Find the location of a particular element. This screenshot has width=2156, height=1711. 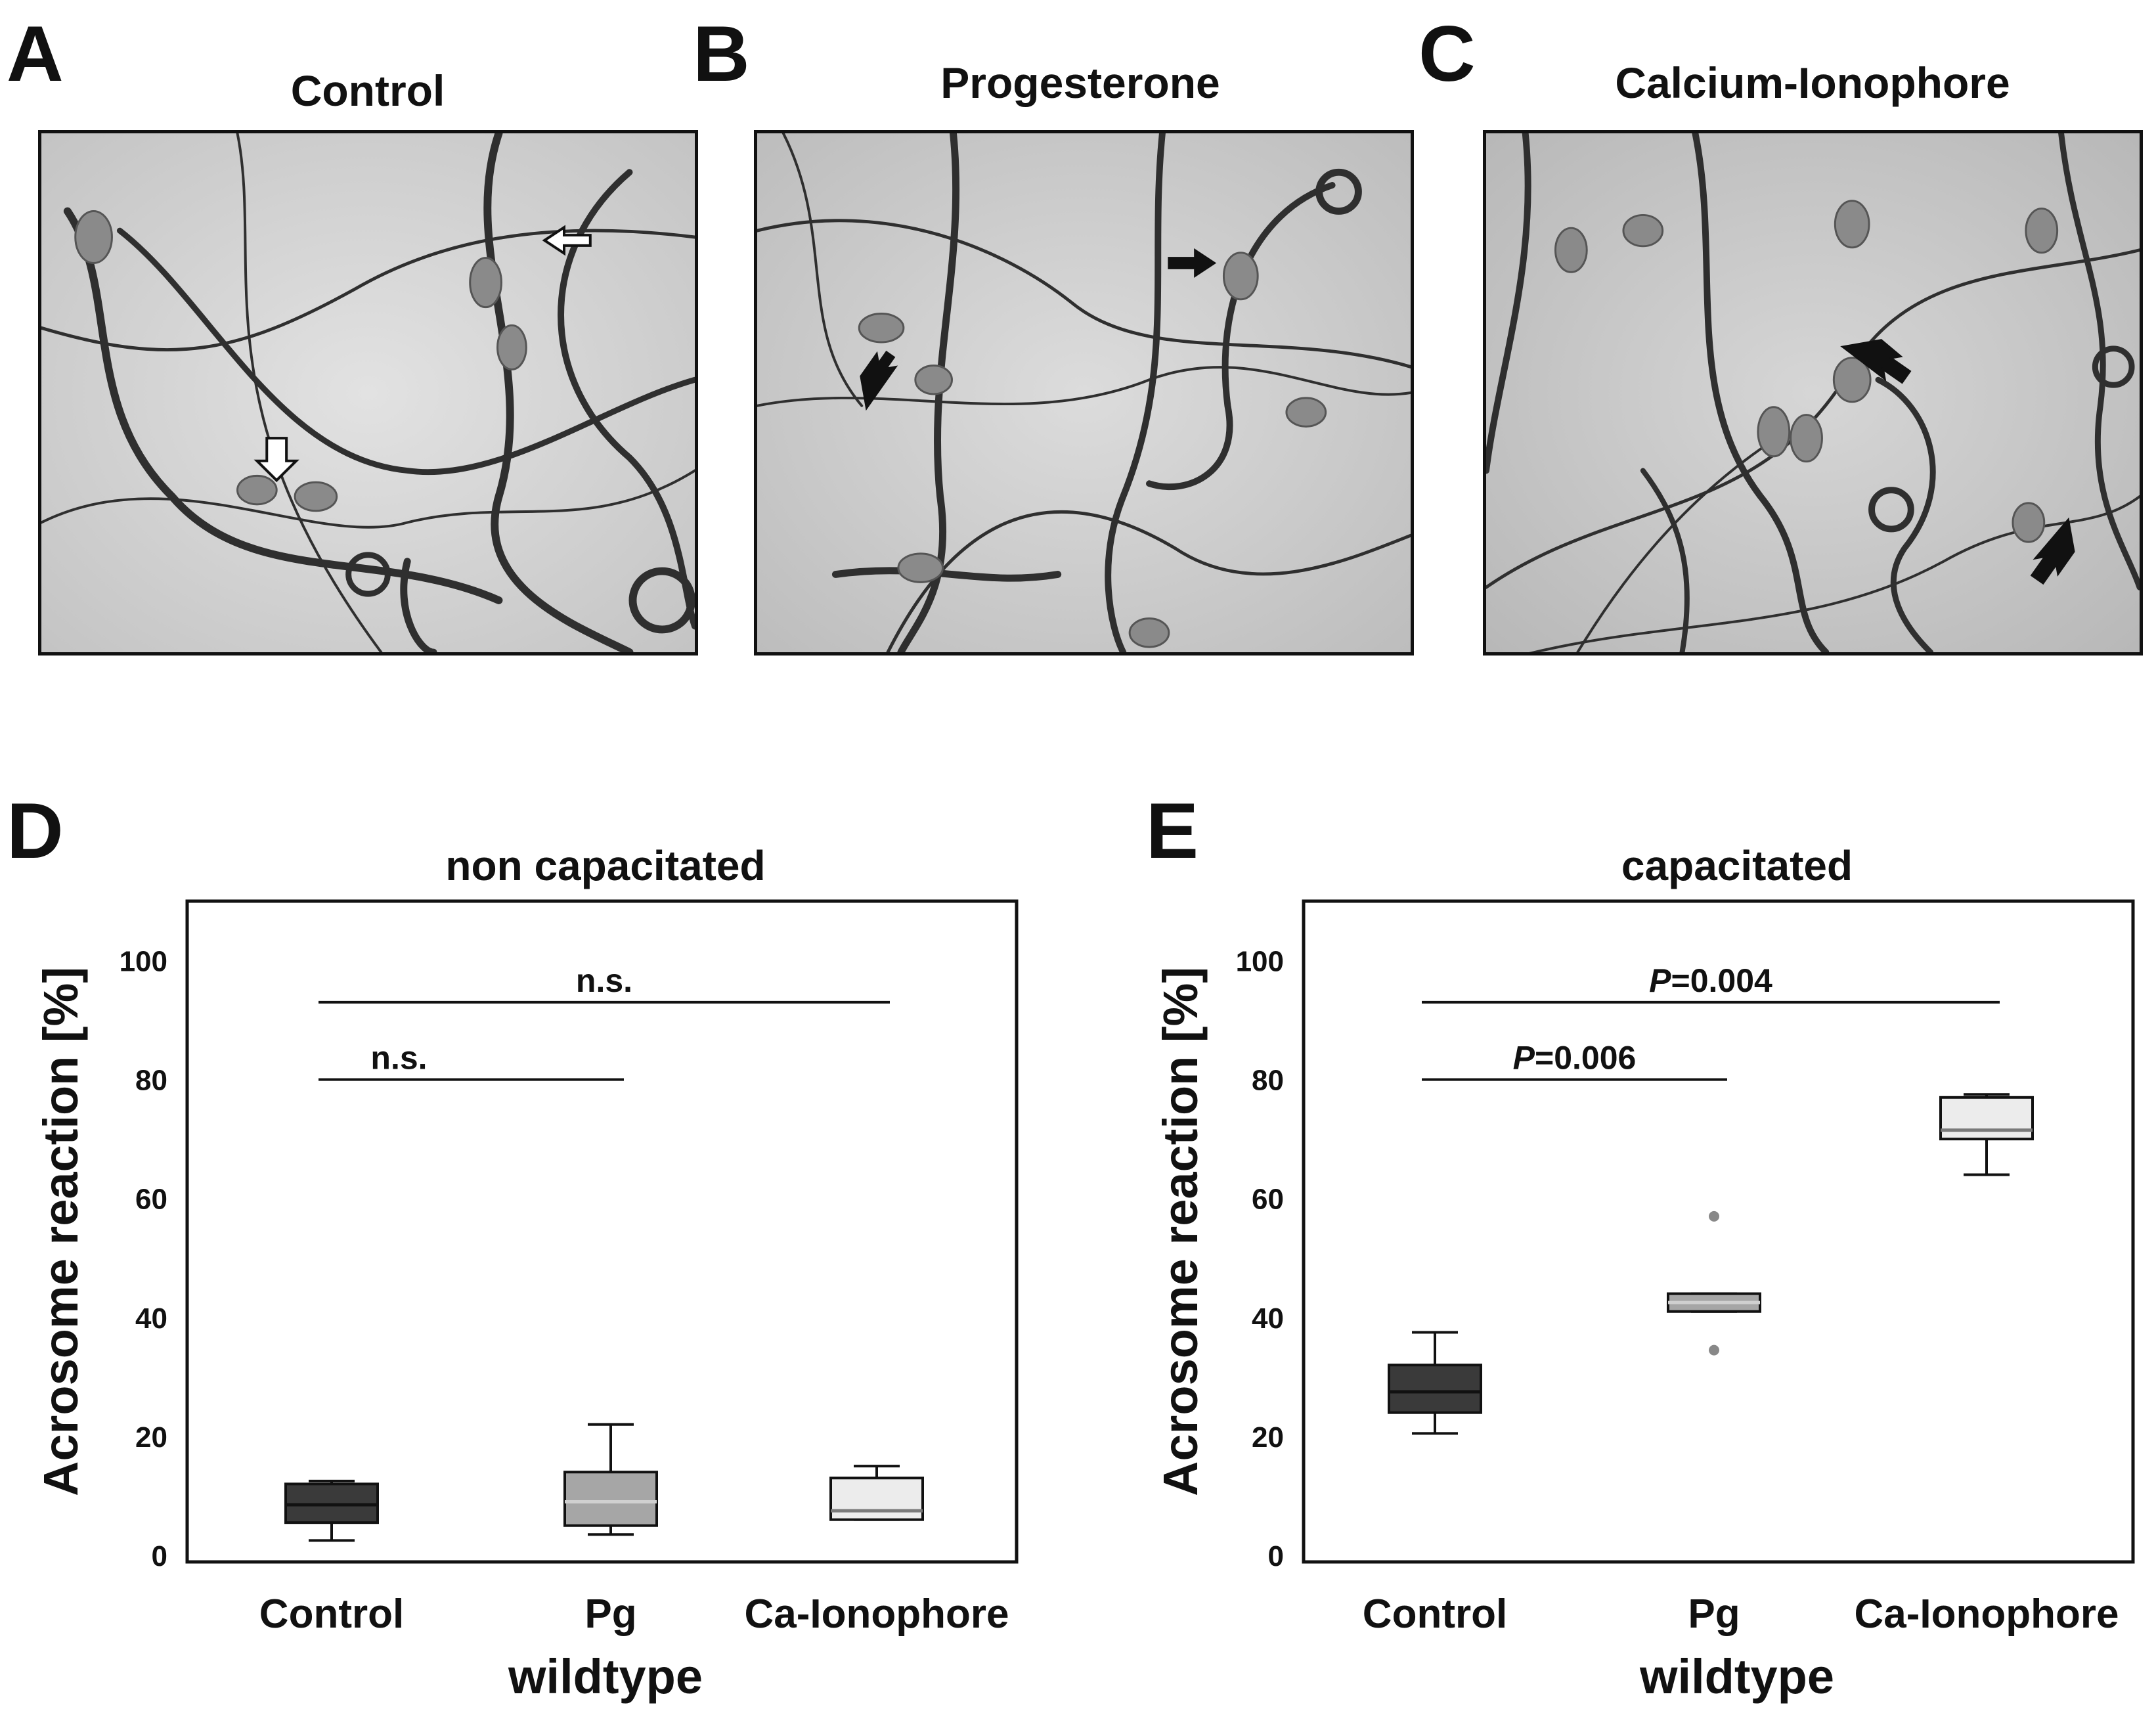

chart-d-xlabel: wildtype is located at coordinates (605, 1676).